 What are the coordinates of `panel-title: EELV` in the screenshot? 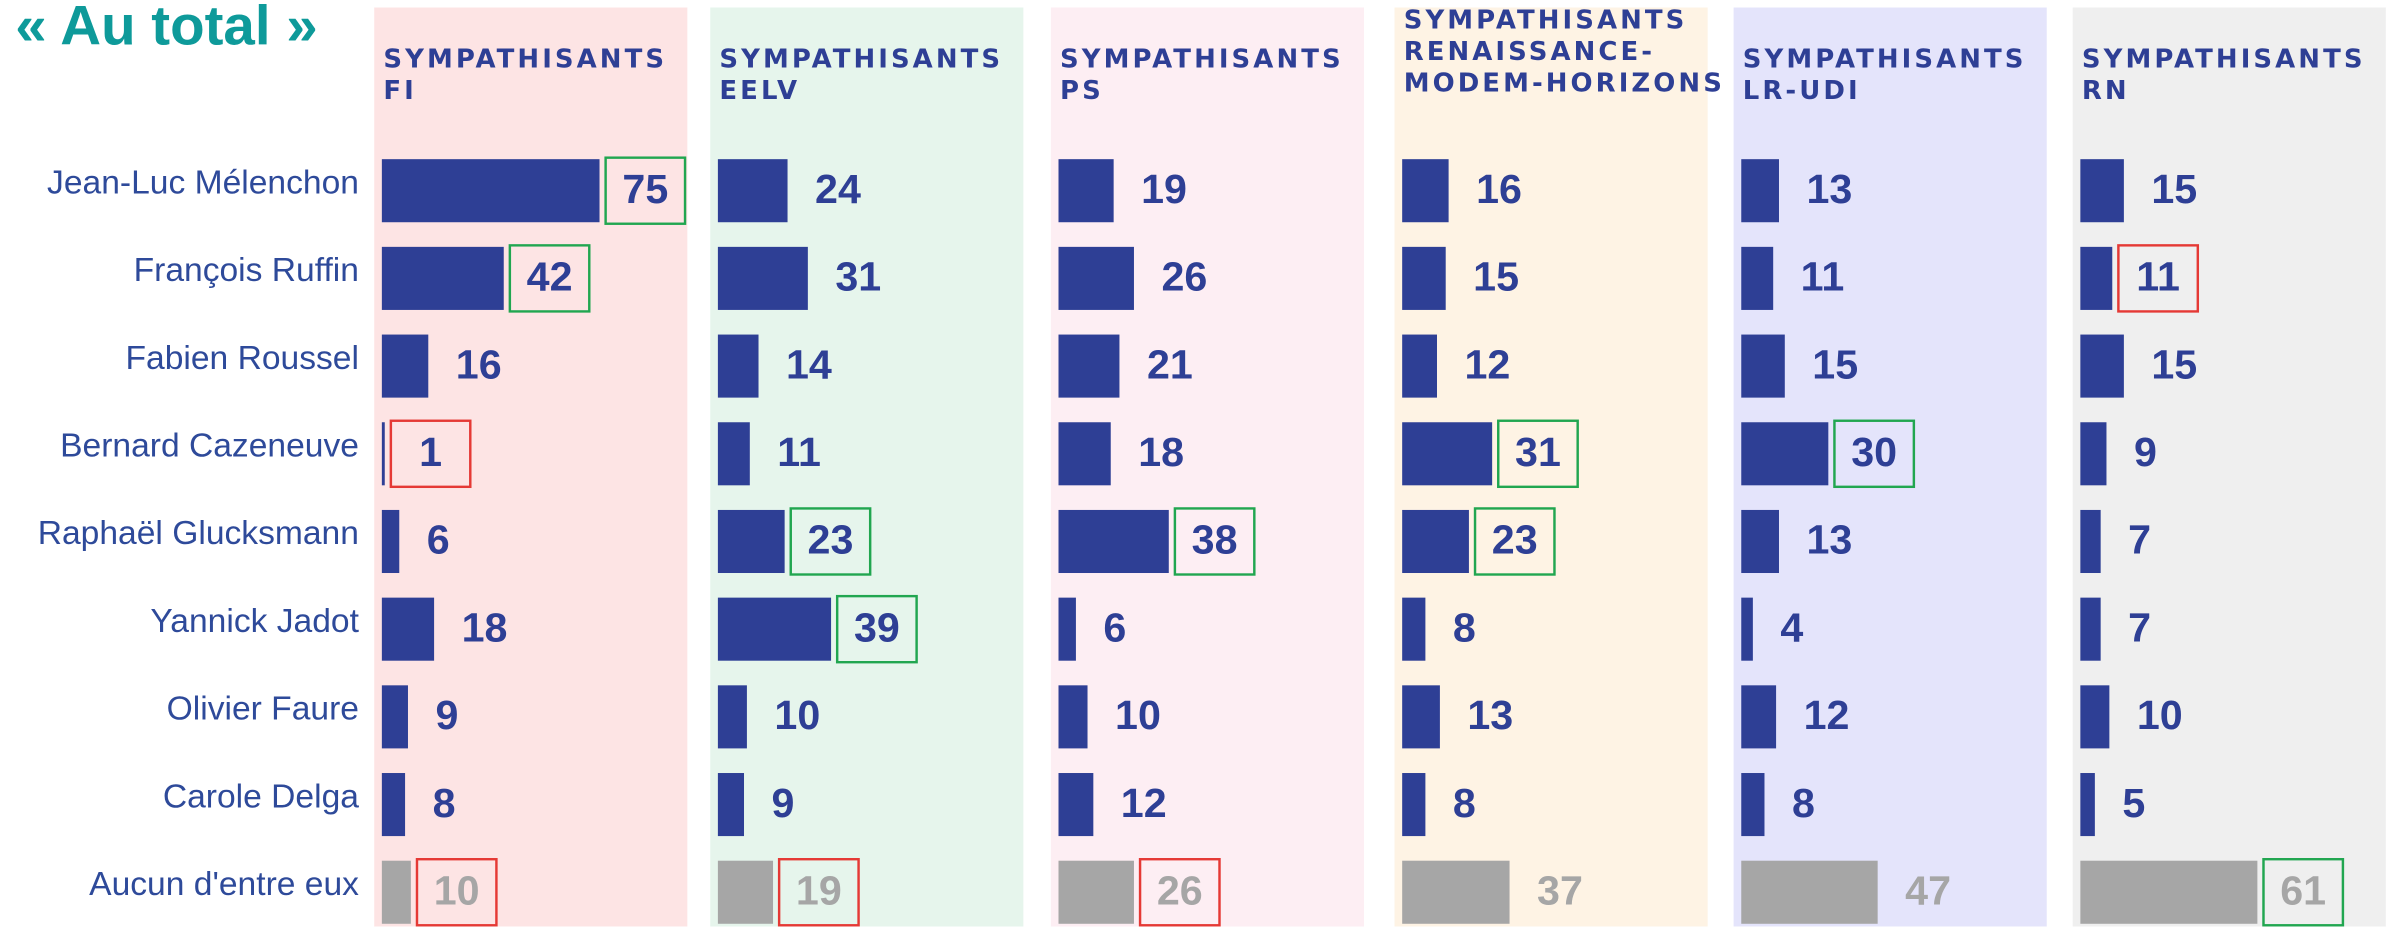 It's located at (759, 91).